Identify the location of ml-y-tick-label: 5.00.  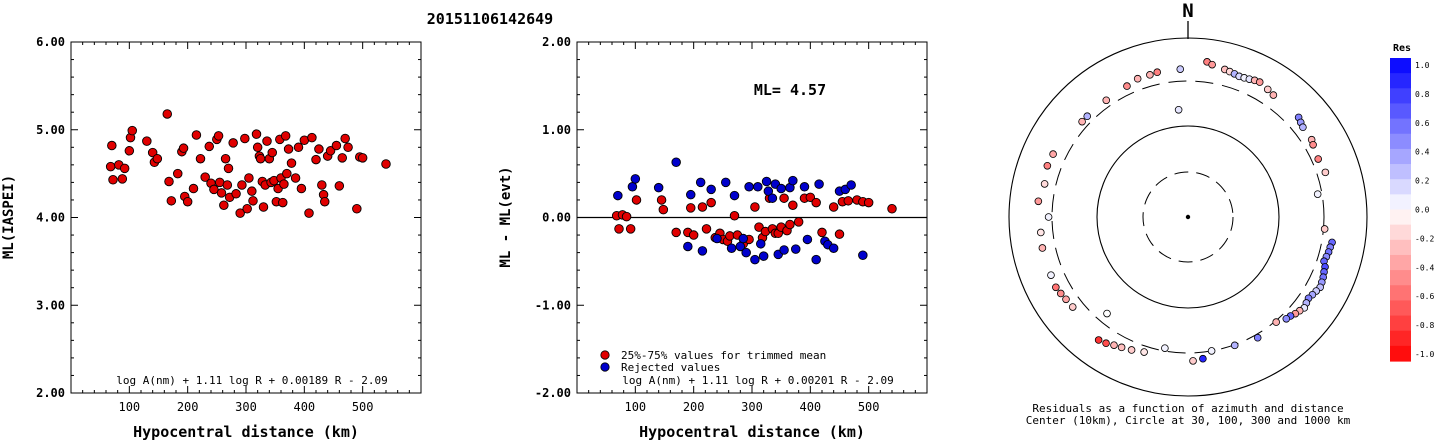
(50, 130).